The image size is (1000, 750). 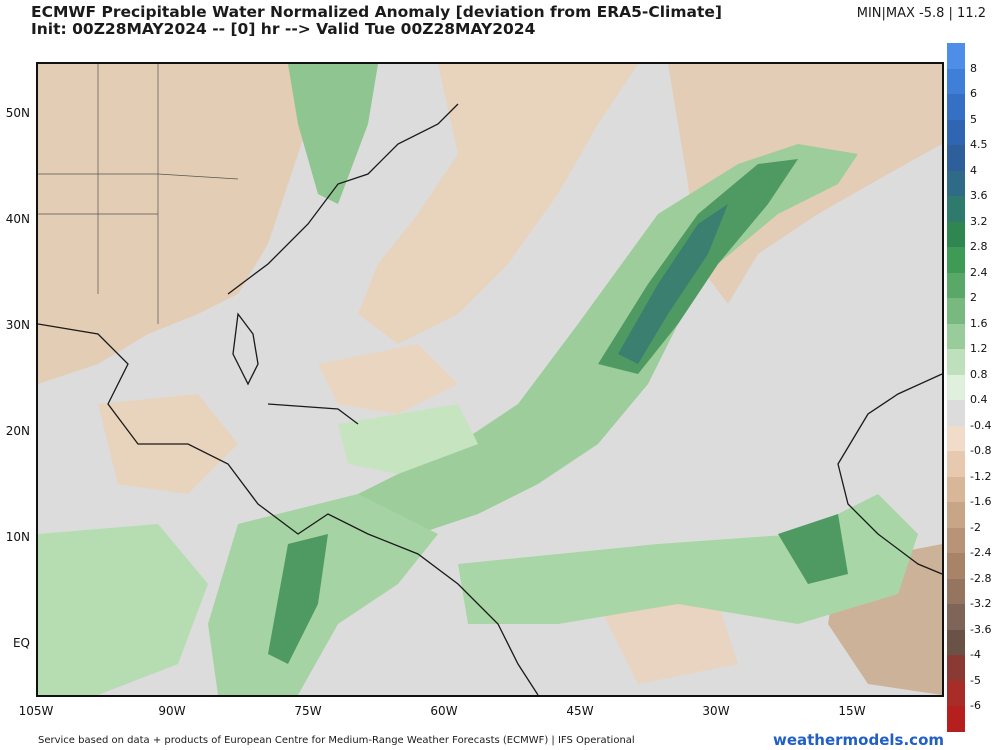 What do you see at coordinates (981, 629) in the screenshot?
I see `color-scale-tick: -3.6` at bounding box center [981, 629].